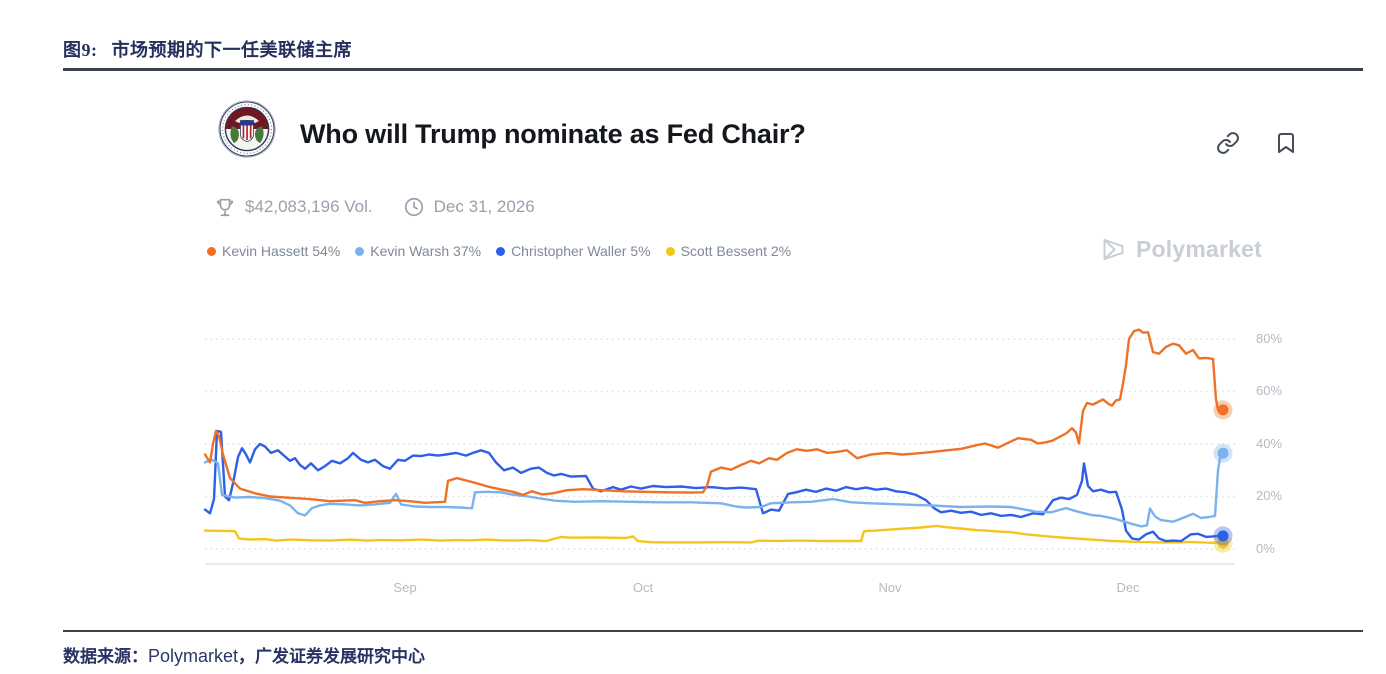  Describe the element at coordinates (643, 587) in the screenshot. I see `x-tick-oct: Oct` at that location.